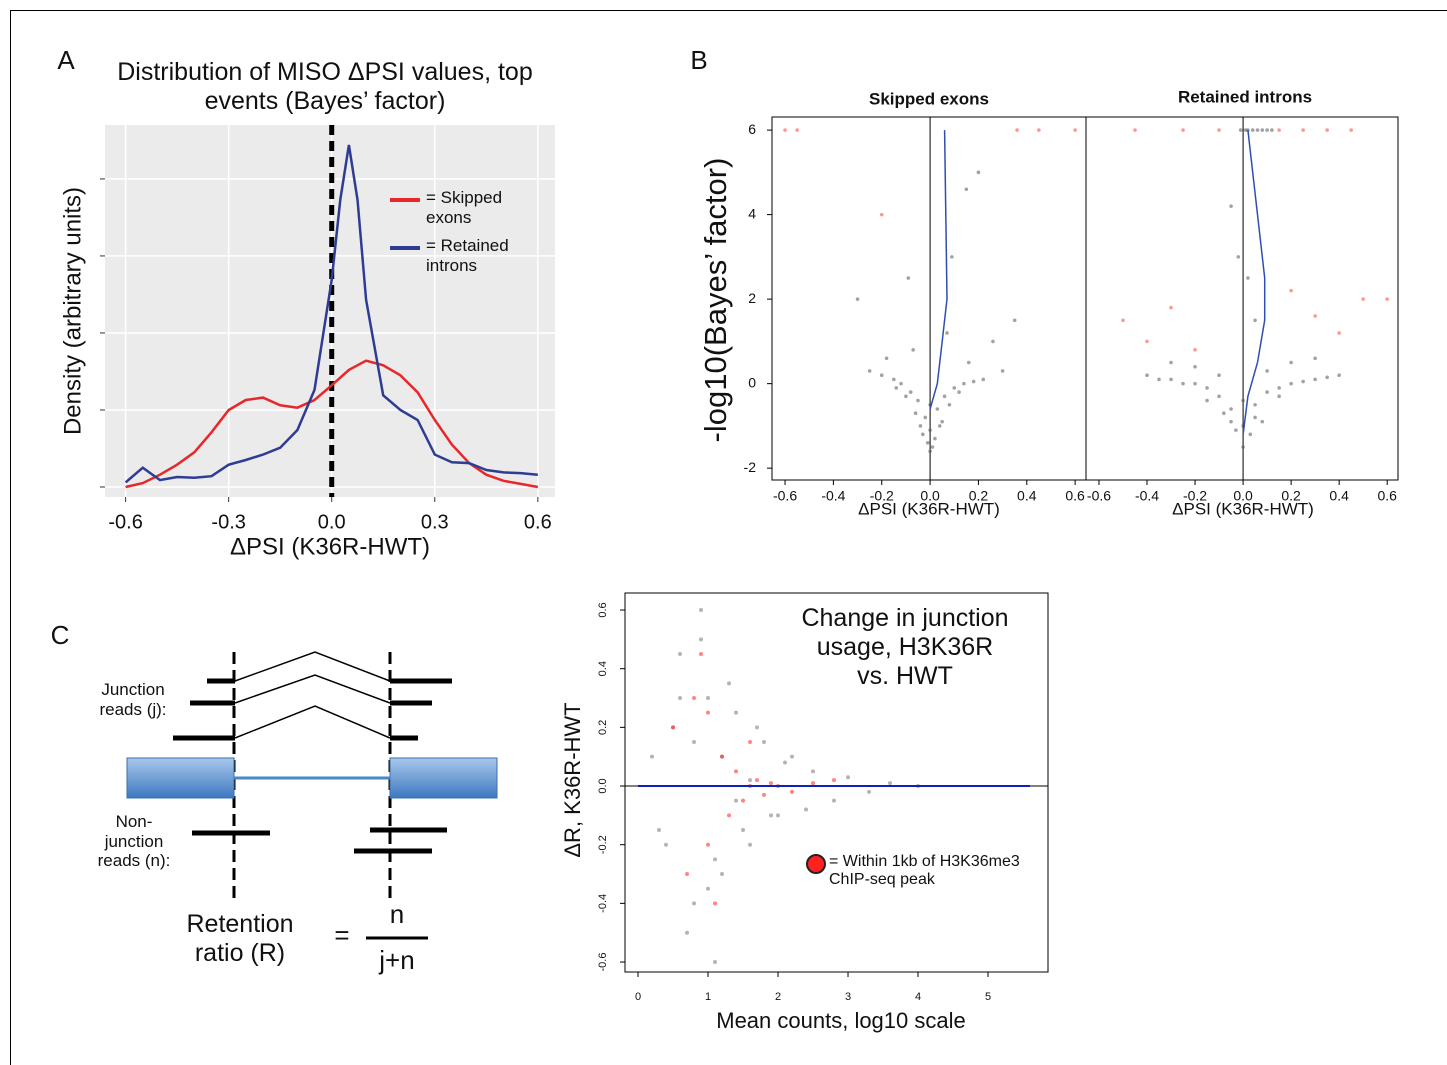 The image size is (1447, 1065). I want to click on y-tick-label: -0.6, so click(603, 962).